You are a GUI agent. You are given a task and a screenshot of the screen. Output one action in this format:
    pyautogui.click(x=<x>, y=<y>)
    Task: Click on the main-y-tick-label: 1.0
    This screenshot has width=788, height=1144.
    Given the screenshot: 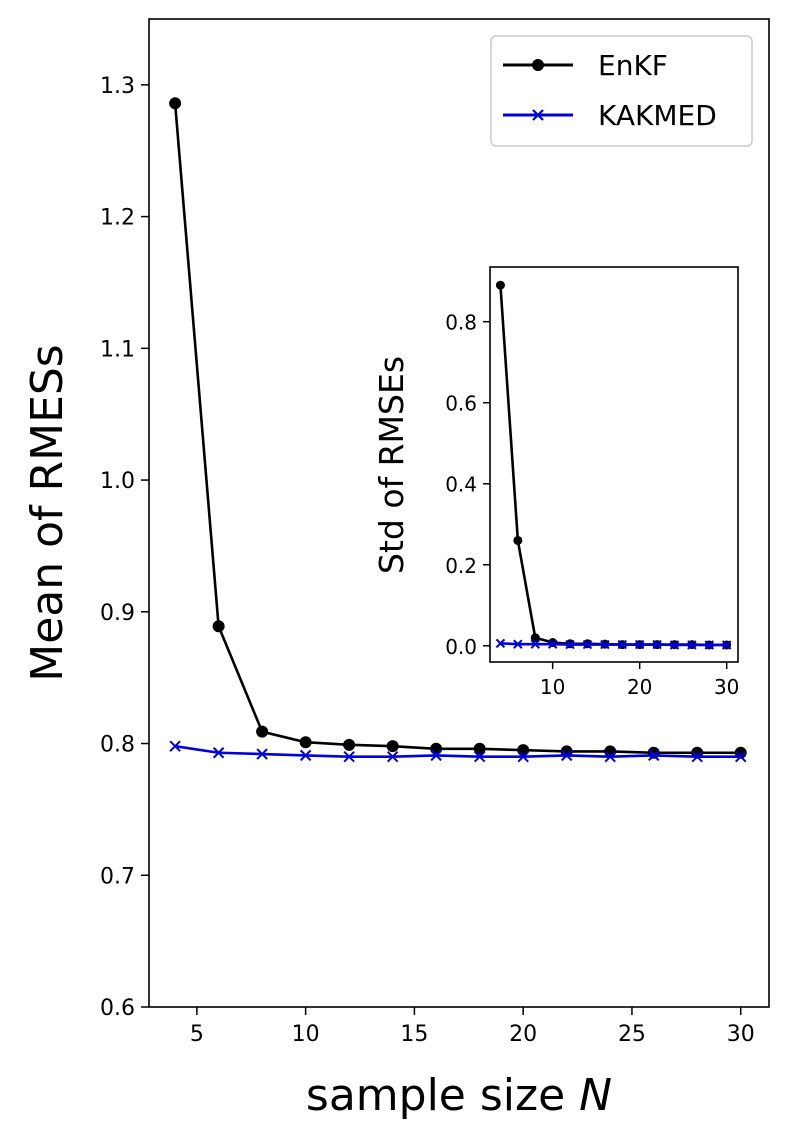 What is the action you would take?
    pyautogui.click(x=117, y=481)
    